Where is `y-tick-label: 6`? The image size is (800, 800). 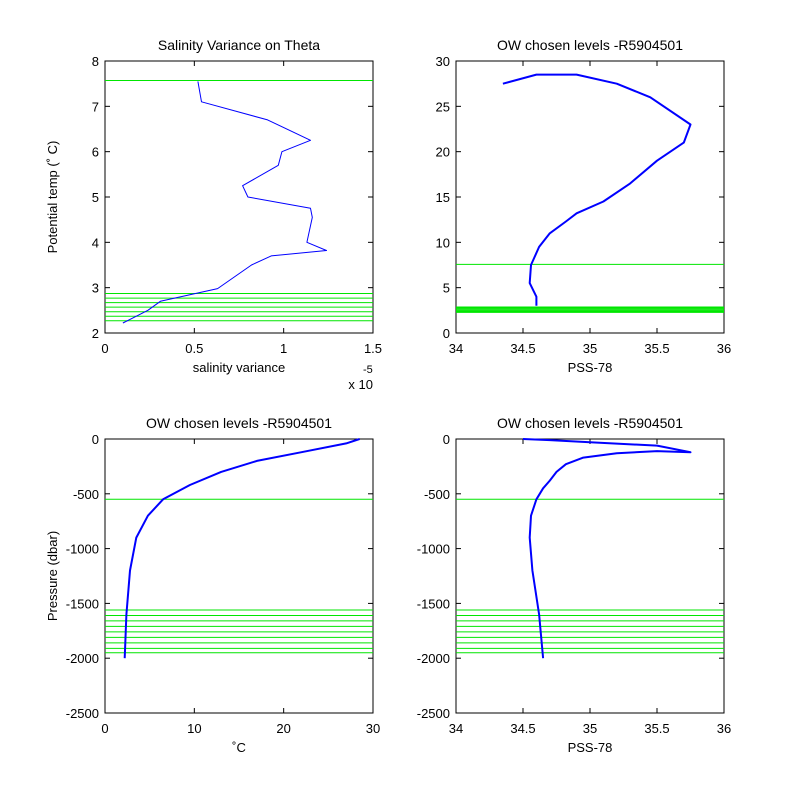 y-tick-label: 6 is located at coordinates (95, 152).